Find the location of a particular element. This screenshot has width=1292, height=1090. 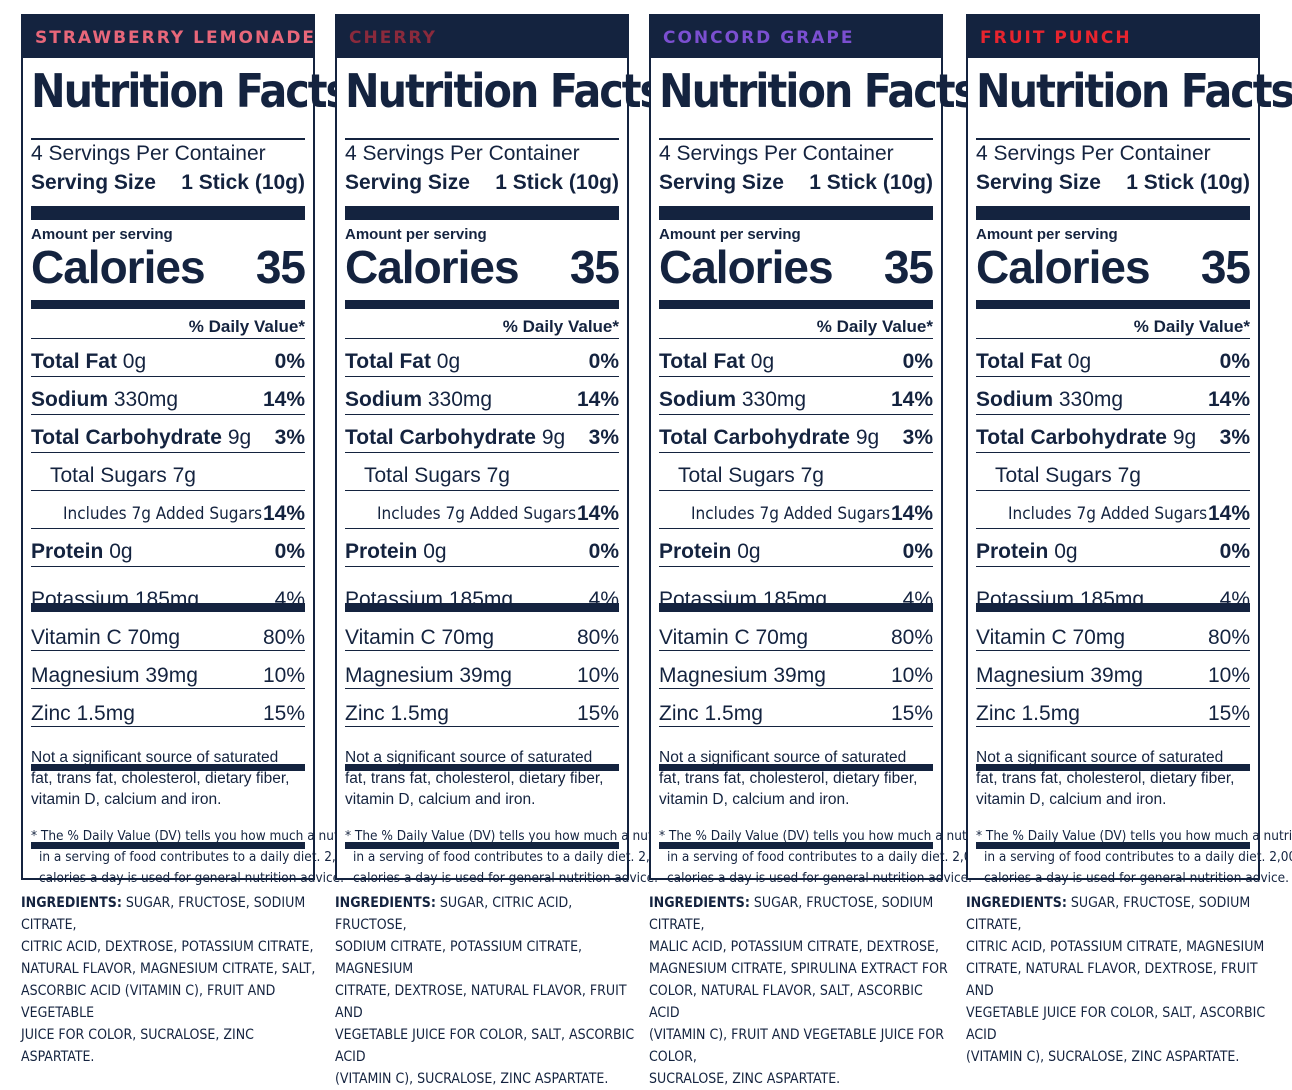

zinc-label: Zinc 1.5mg is located at coordinates (711, 714).